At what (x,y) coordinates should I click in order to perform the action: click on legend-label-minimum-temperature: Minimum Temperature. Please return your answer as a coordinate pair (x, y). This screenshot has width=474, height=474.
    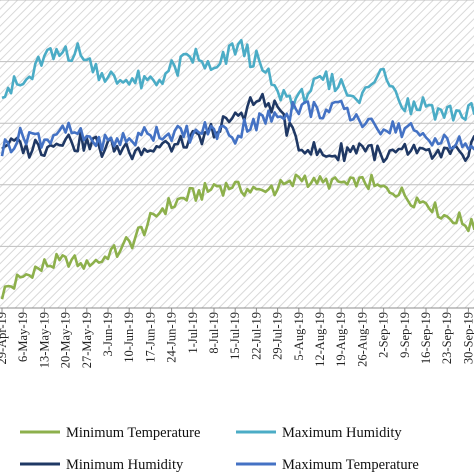
    Looking at the image, I should click on (133, 433).